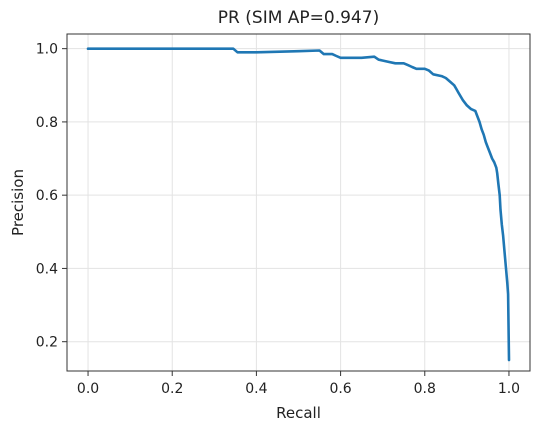  I want to click on chart-title: PR (SIM AP=0.947), so click(298, 18).